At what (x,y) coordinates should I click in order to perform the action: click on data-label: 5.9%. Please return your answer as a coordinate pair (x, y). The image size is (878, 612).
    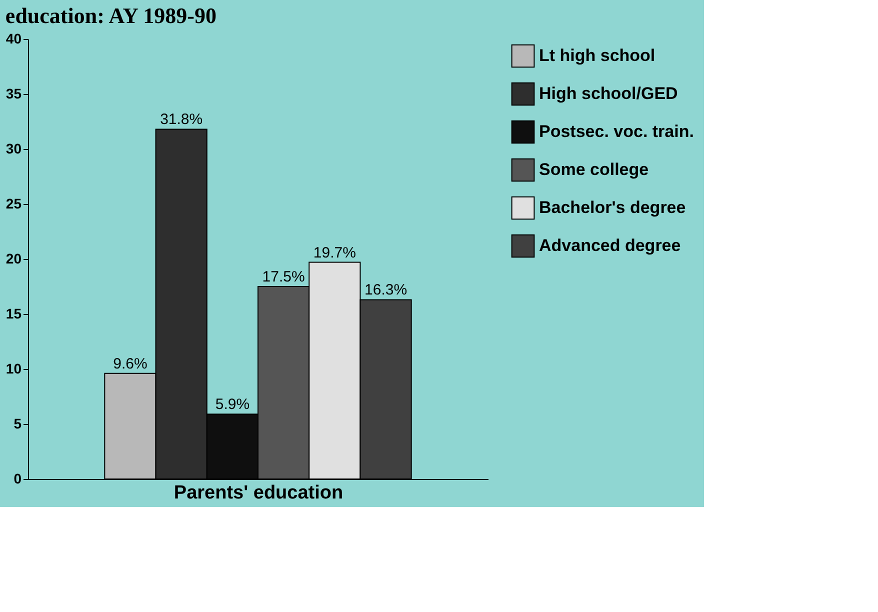
    Looking at the image, I should click on (232, 405).